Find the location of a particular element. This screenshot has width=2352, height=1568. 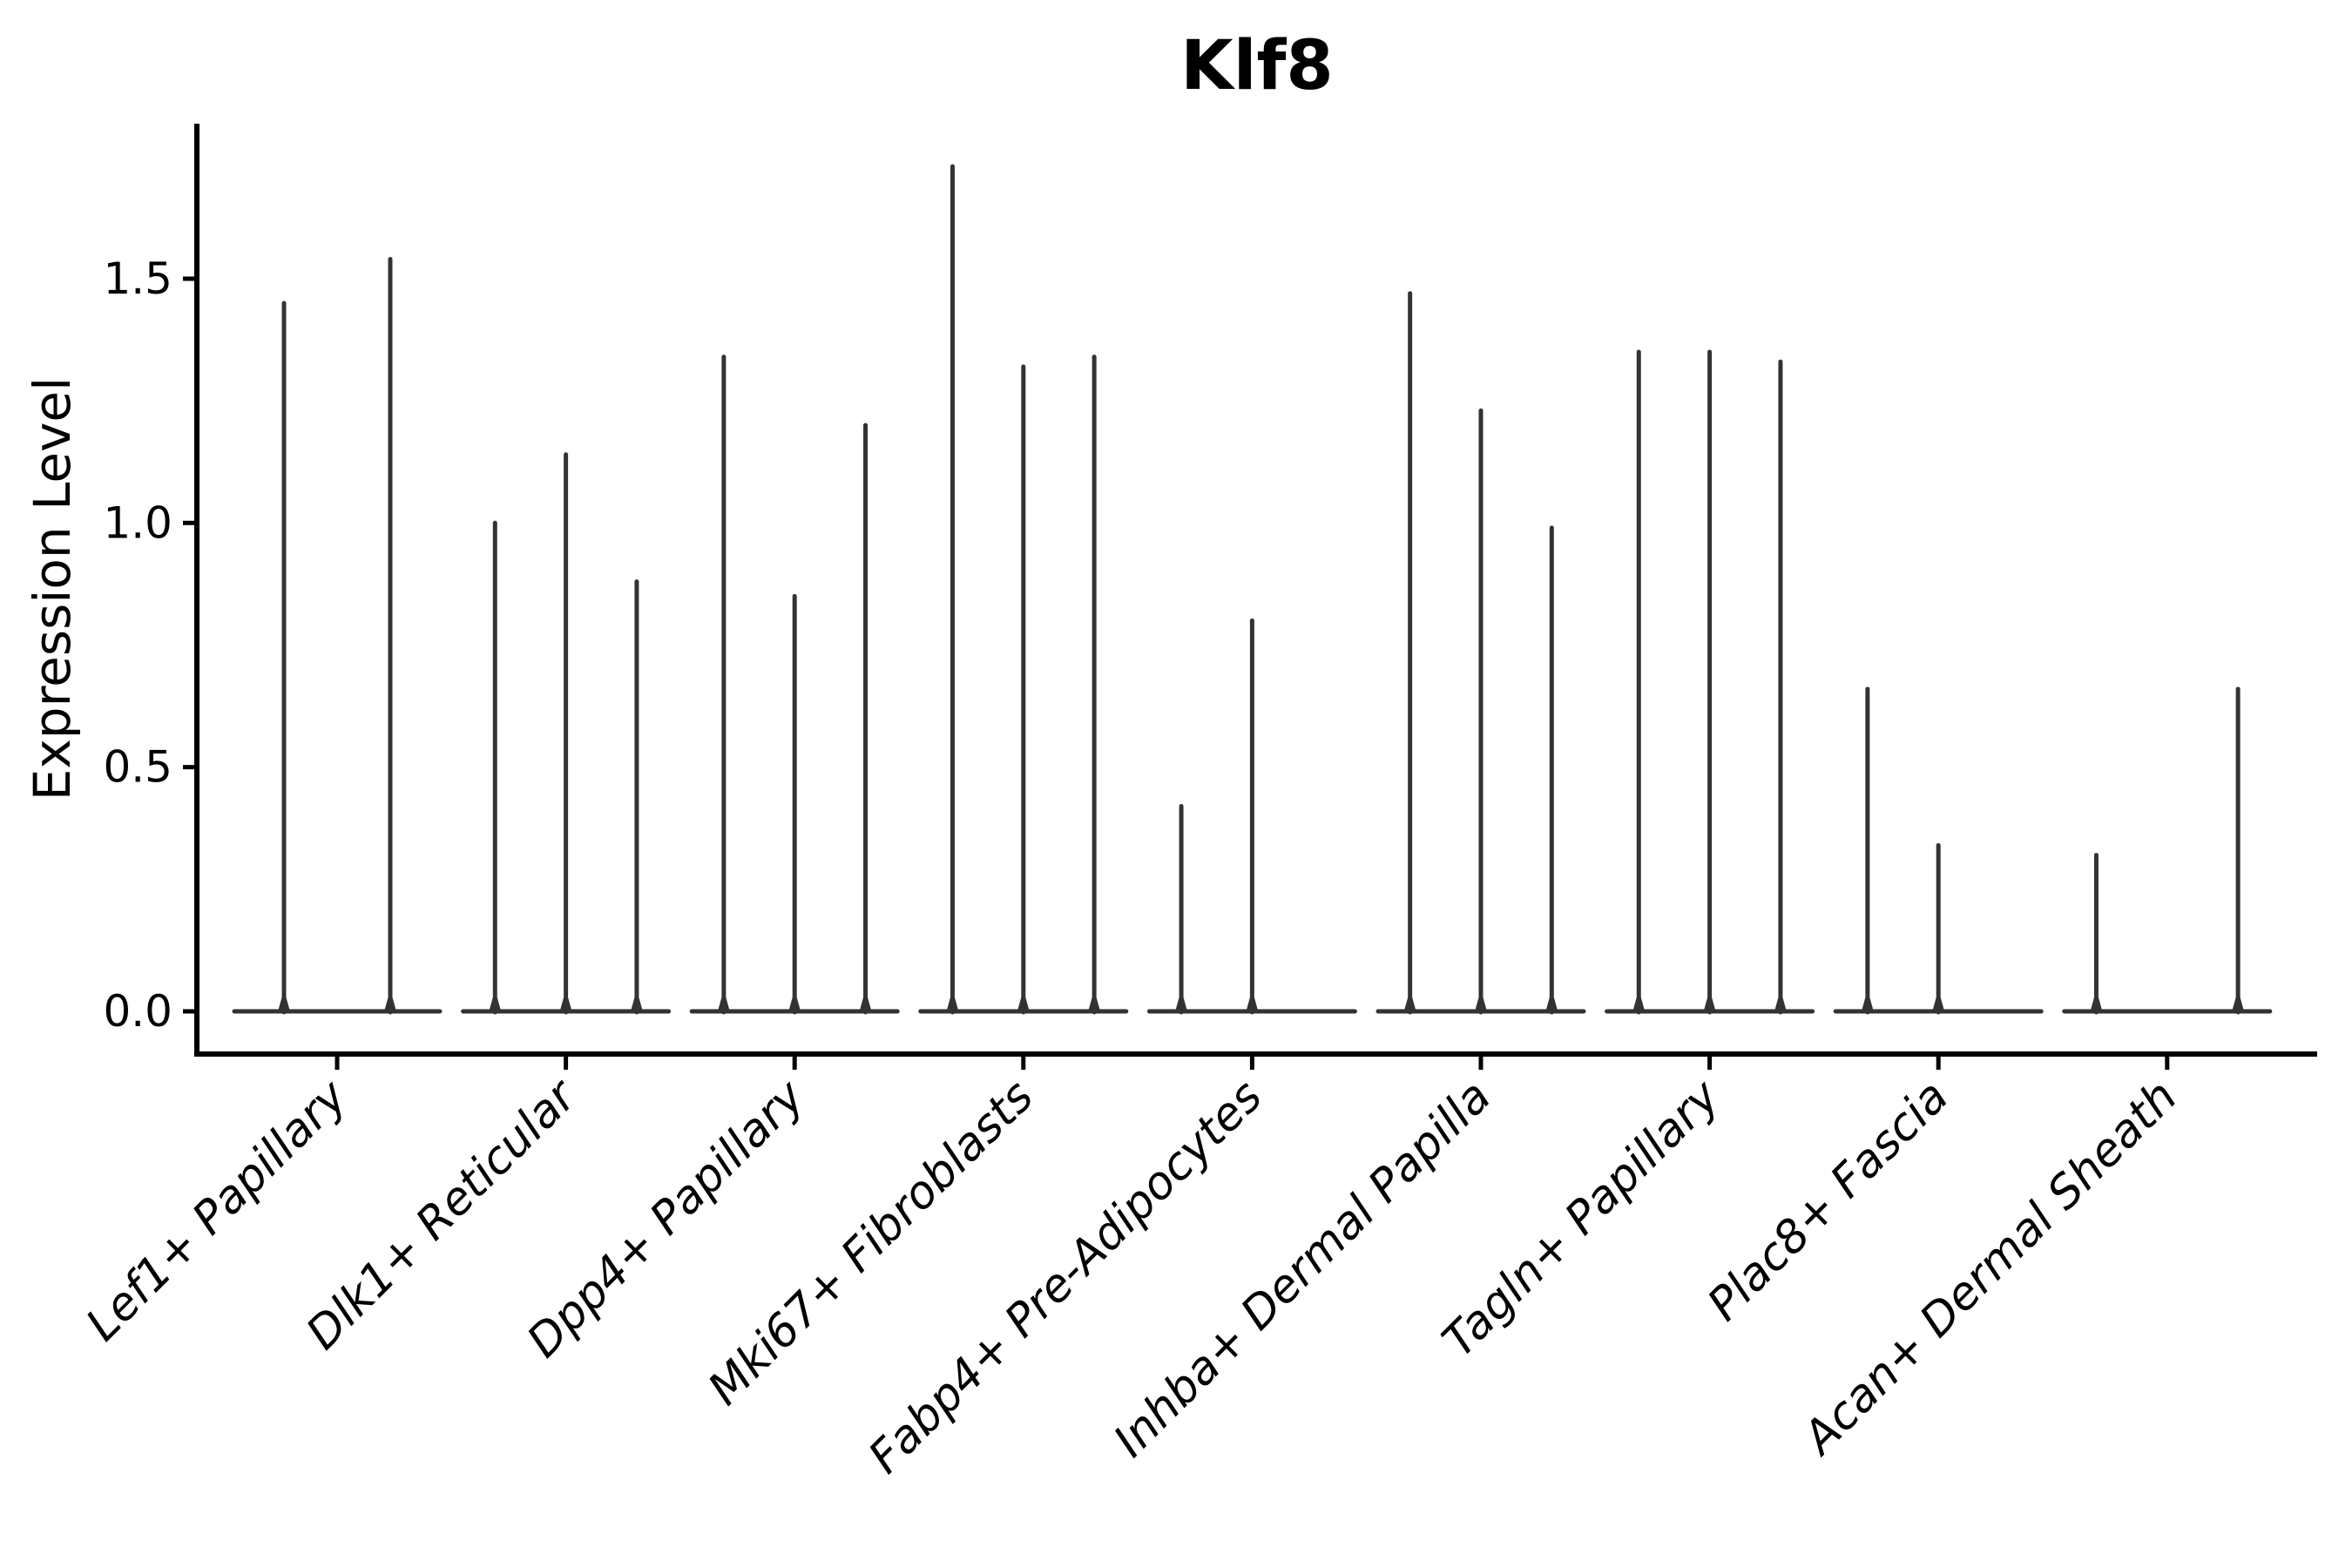

y-tick-label: 1.0 is located at coordinates (137, 522).